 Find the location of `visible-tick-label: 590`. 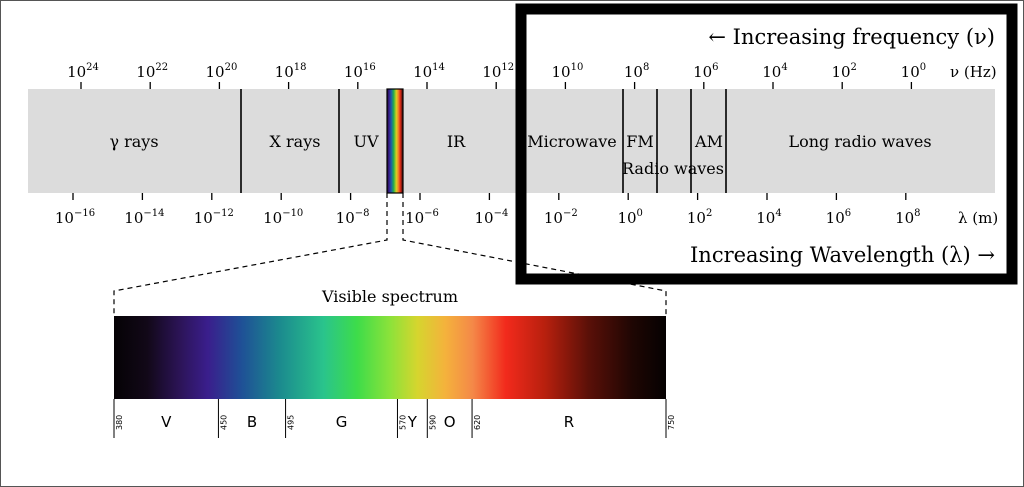

visible-tick-label: 590 is located at coordinates (432, 422).